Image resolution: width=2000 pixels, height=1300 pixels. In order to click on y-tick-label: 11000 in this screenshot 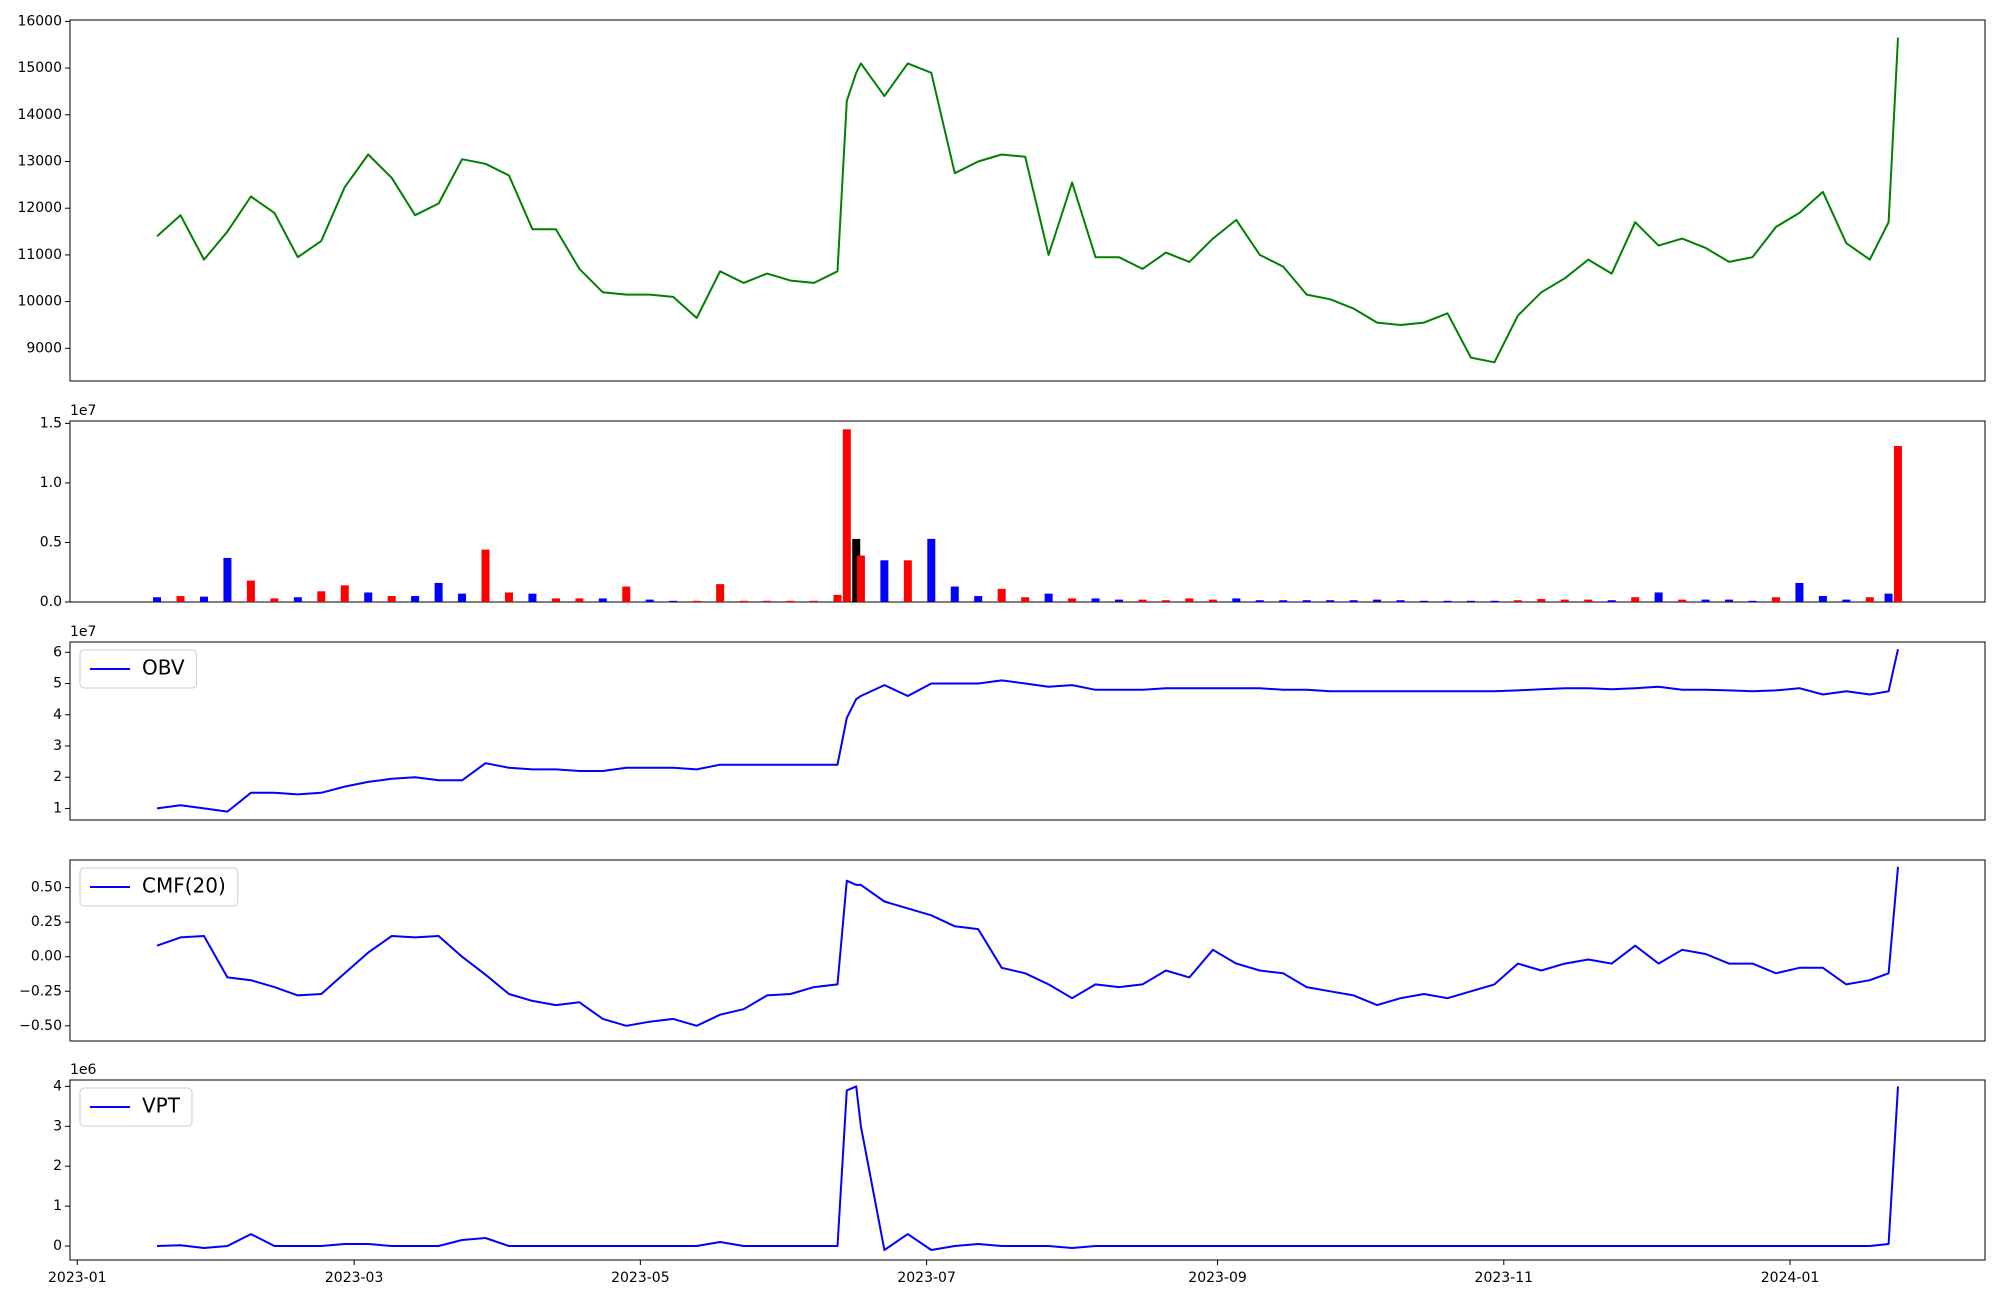, I will do `click(39, 255)`.